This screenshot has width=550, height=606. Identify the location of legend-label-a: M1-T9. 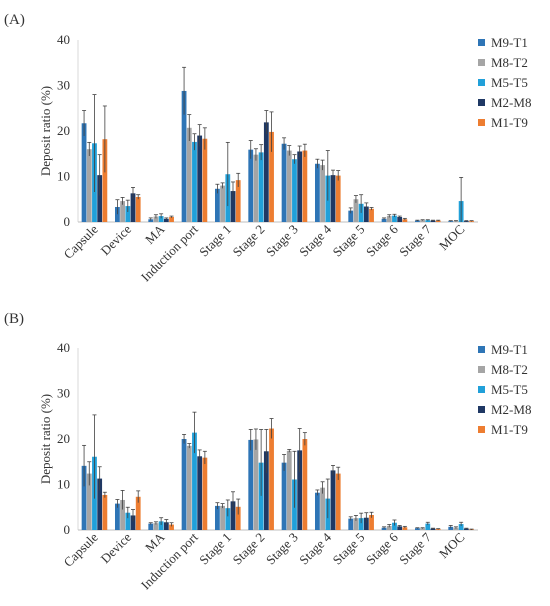
(509, 122).